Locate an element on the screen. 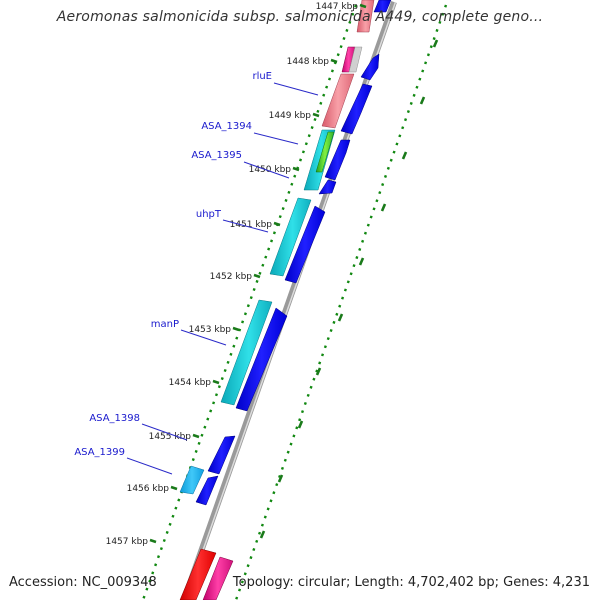 Image resolution: width=600 pixels, height=600 pixels. accession-label: Accession: NC_009348 is located at coordinates (83, 582).